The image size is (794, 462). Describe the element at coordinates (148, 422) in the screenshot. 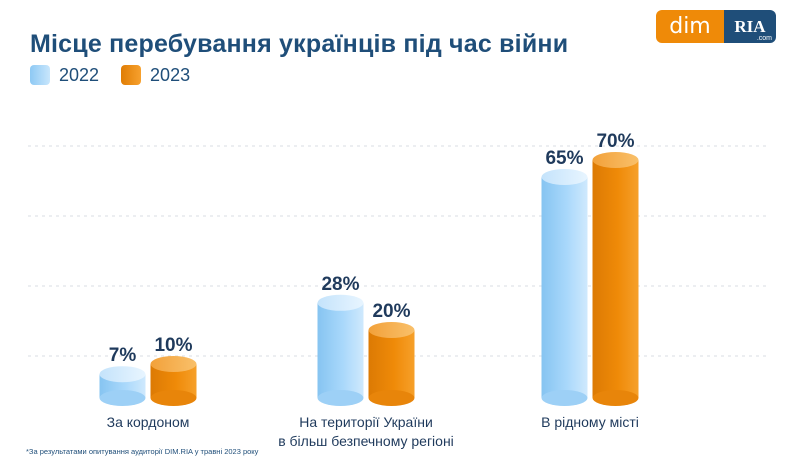

I see `category-label-0-0: За кордоном` at that location.